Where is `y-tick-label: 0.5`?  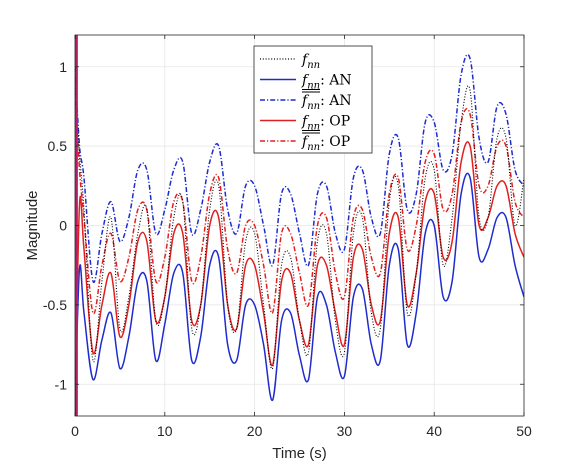 y-tick-label: 0.5 is located at coordinates (58, 146).